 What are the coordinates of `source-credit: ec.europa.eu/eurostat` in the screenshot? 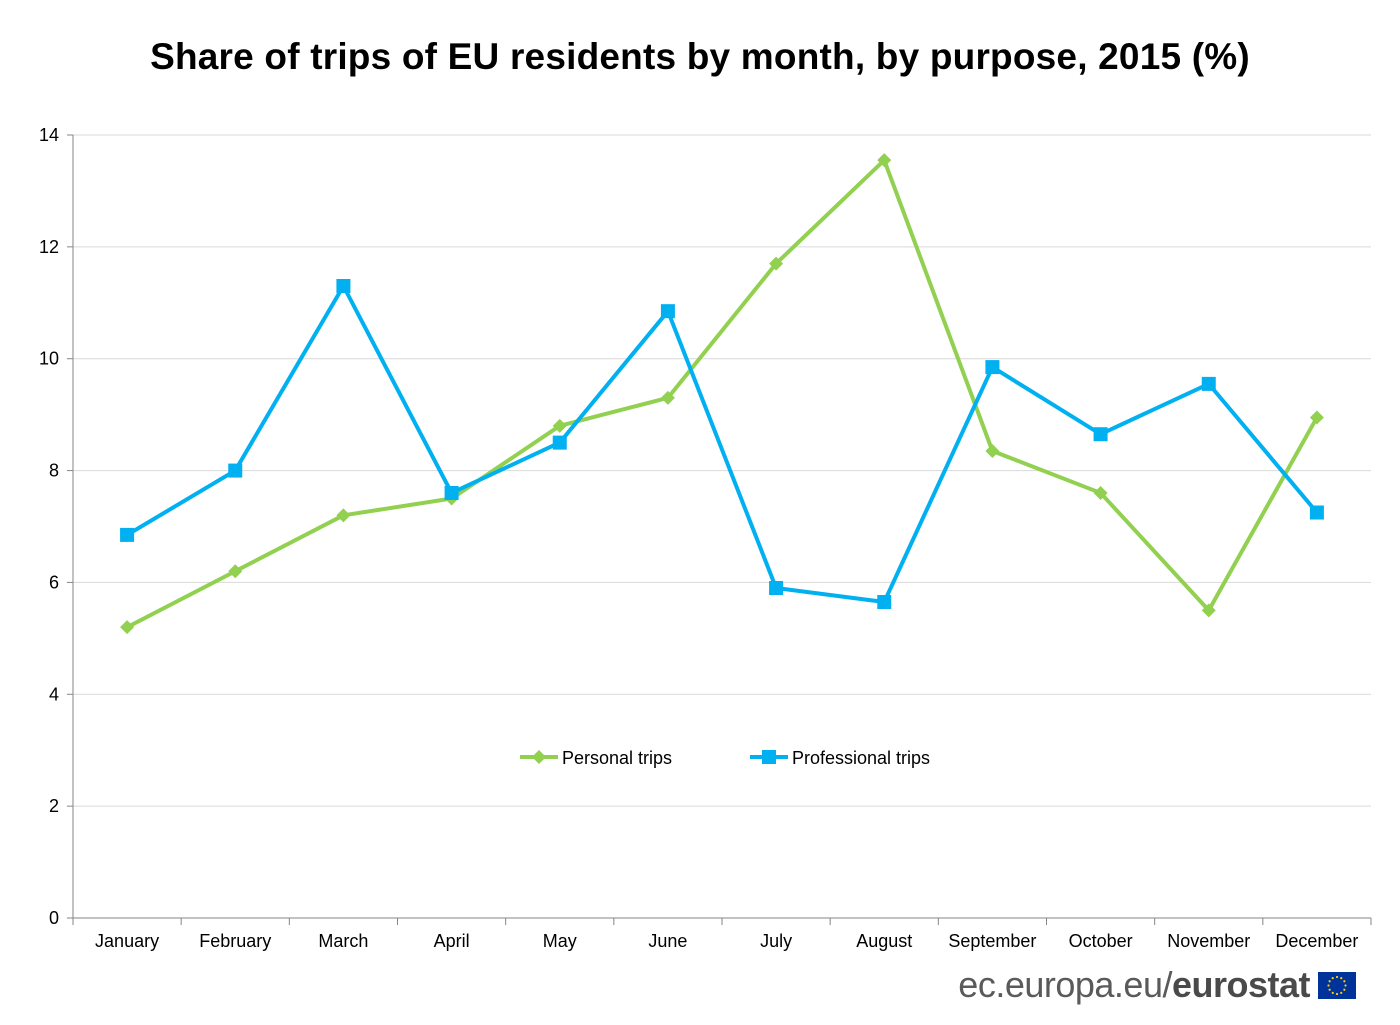 It's located at (1134, 985).